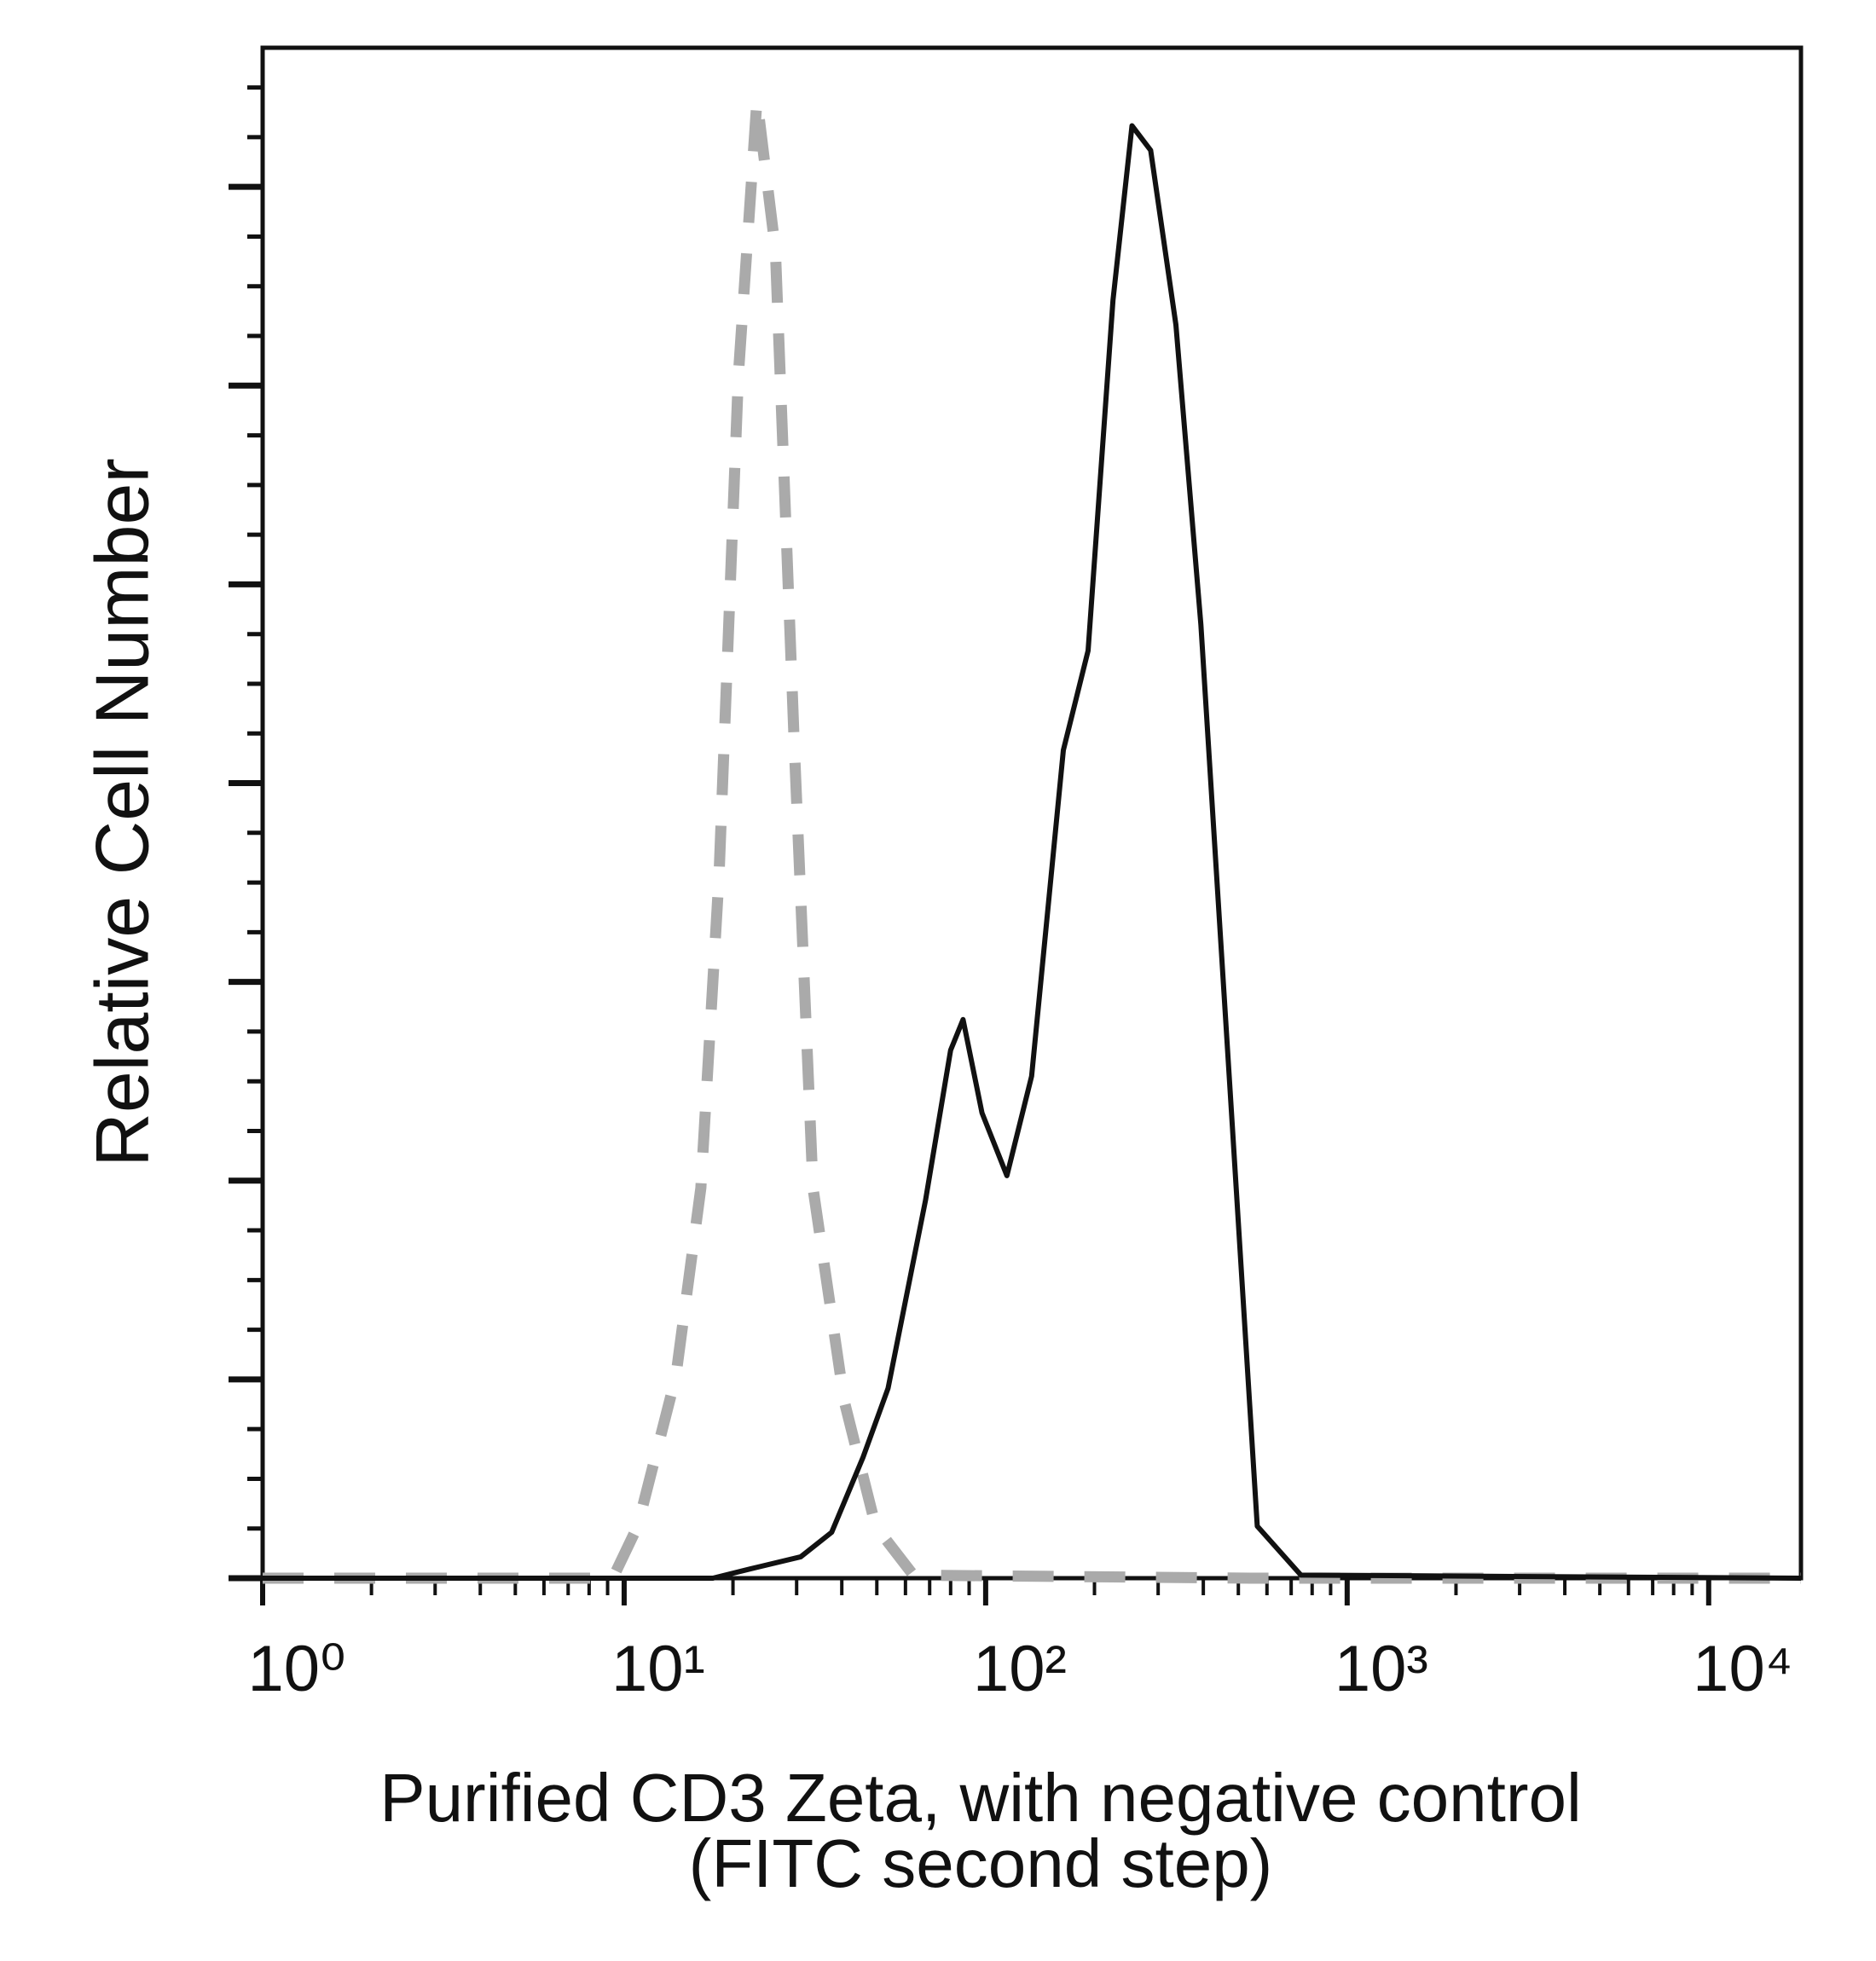 The width and height of the screenshot is (1876, 1961). Describe the element at coordinates (1382, 1669) in the screenshot. I see `x-tick-label: 10³` at that location.